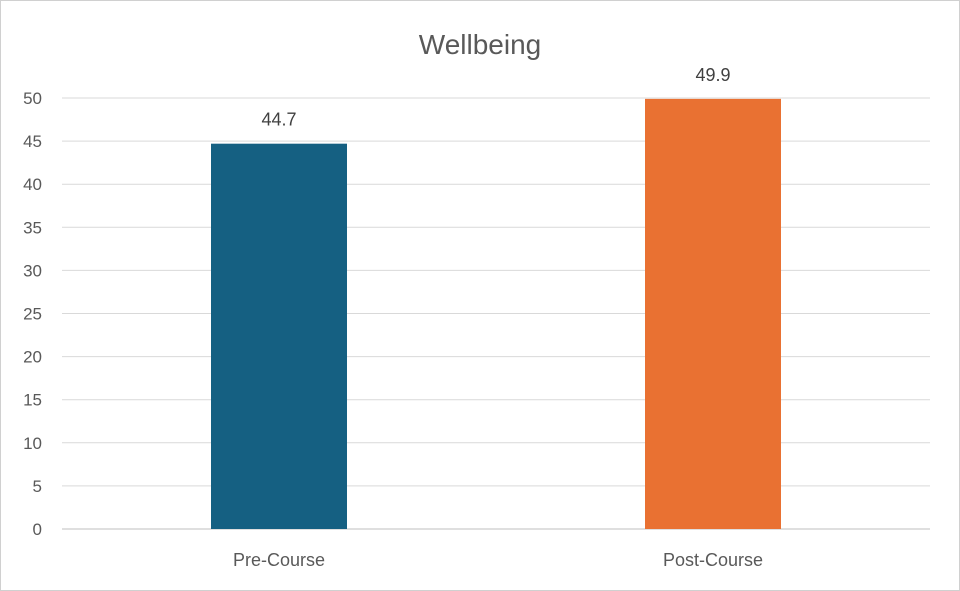 Image resolution: width=960 pixels, height=591 pixels. I want to click on x-tick-label: Pre-Course, so click(279, 560).